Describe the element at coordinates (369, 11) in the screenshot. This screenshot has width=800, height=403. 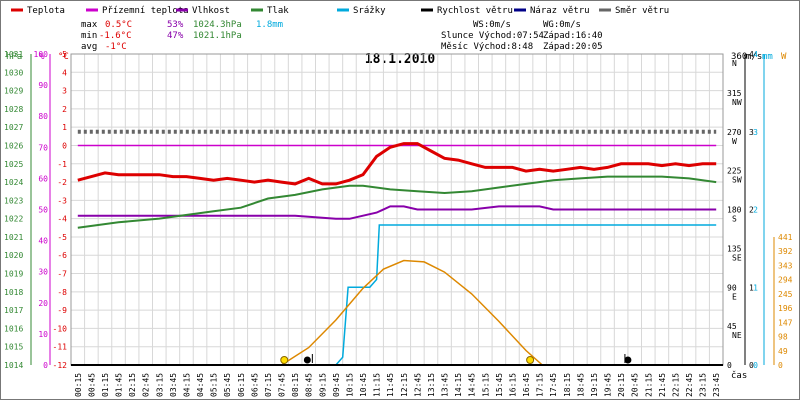
I see `legend-label-srazky: Srážky` at that location.